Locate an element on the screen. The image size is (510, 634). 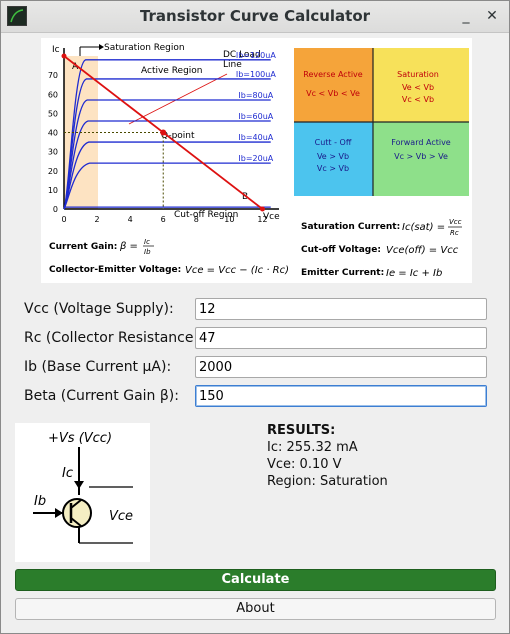
ib-curve-label: Ib=40uA is located at coordinates (255, 137).